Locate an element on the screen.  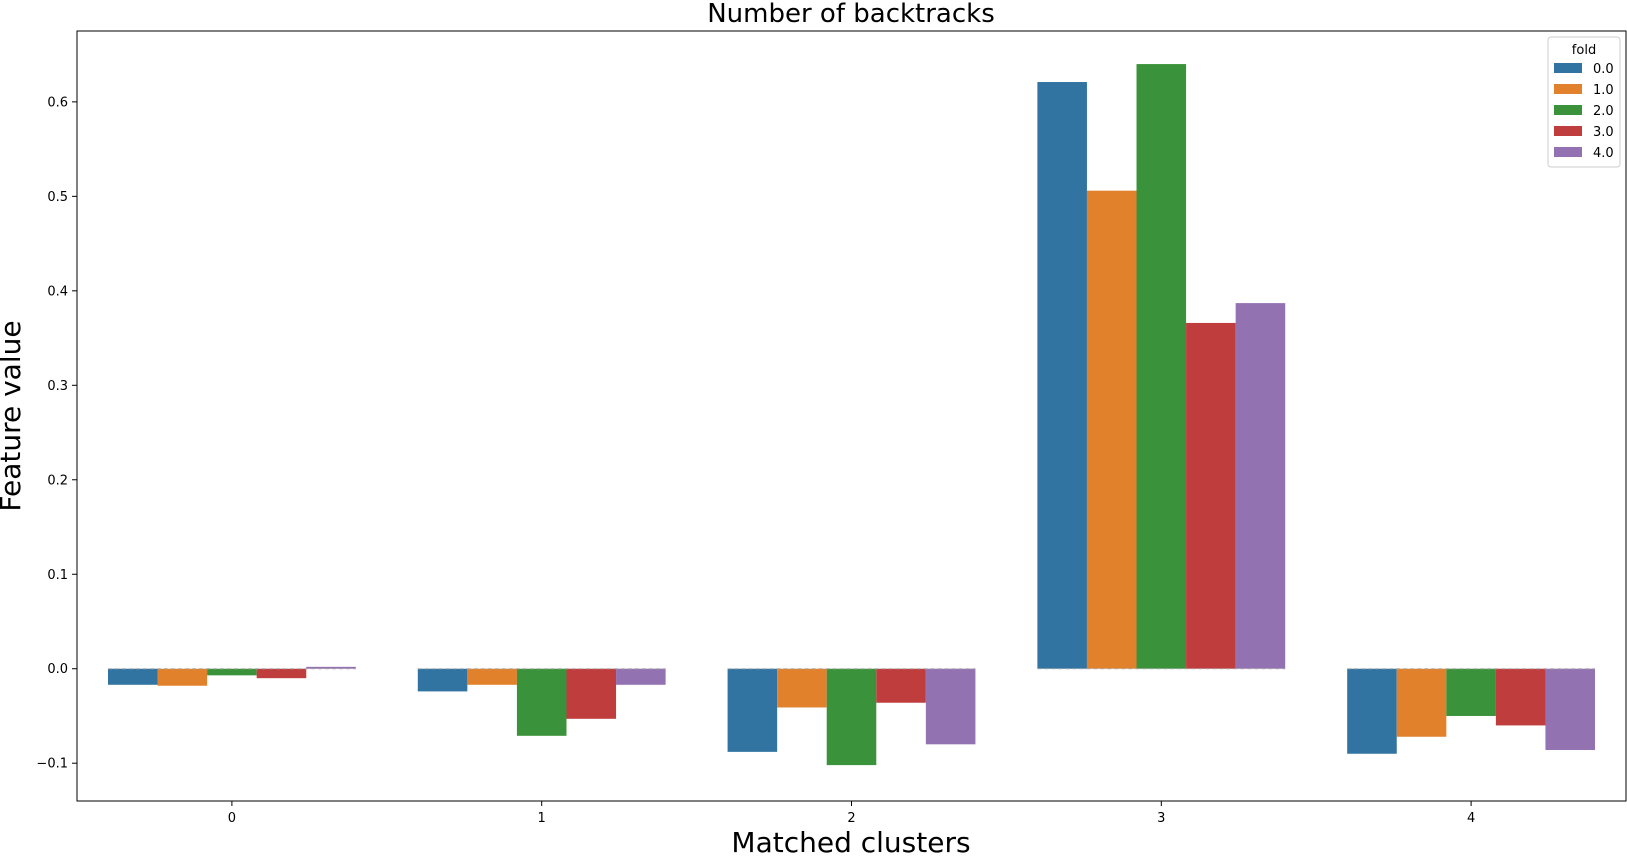
x-tick-label: 3 is located at coordinates (1161, 818).